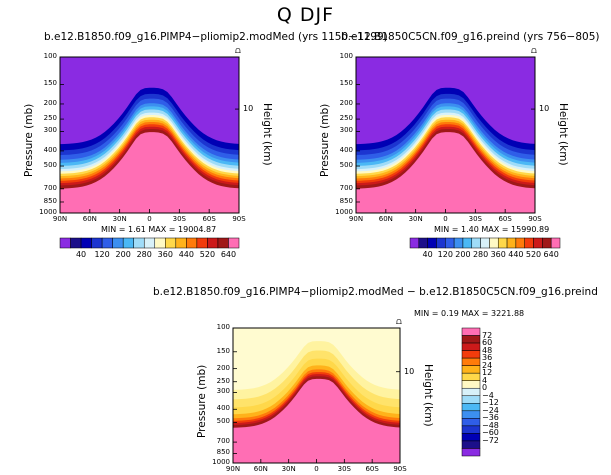 This screenshot has width=611, height=475. Describe the element at coordinates (305, 15) in the screenshot. I see `figure-title: Q DJF` at that location.